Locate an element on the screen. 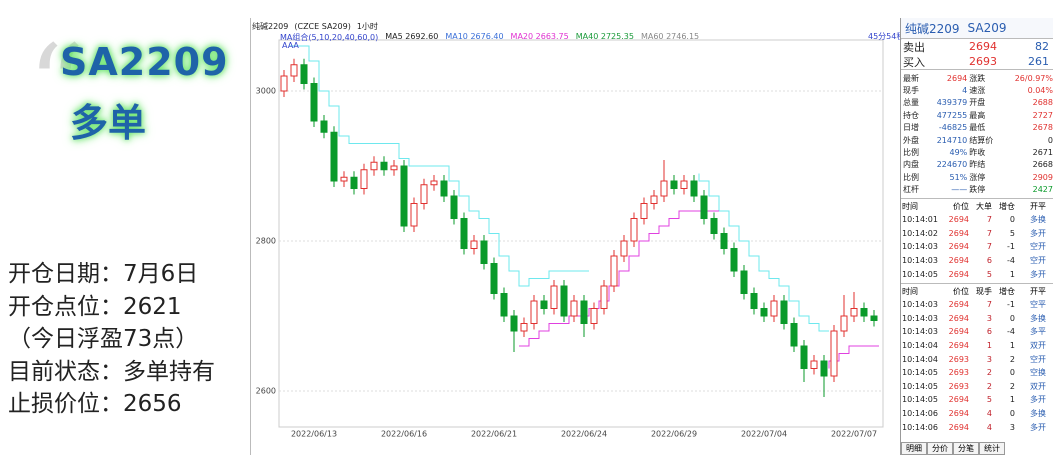 Image resolution: width=1053 pixels, height=459 pixels. trade-cell: 空开 is located at coordinates (1038, 260).